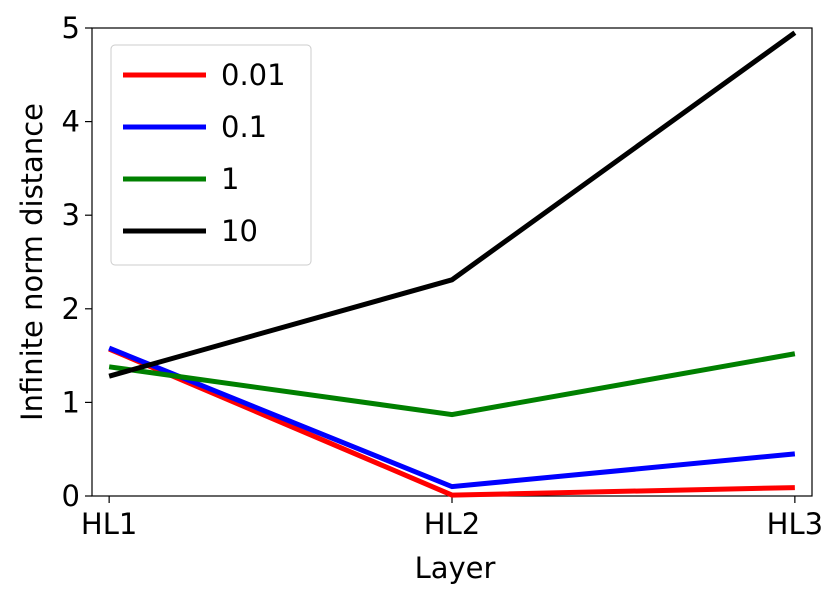 The width and height of the screenshot is (831, 602). What do you see at coordinates (239, 231) in the screenshot?
I see `legend-label: 10` at bounding box center [239, 231].